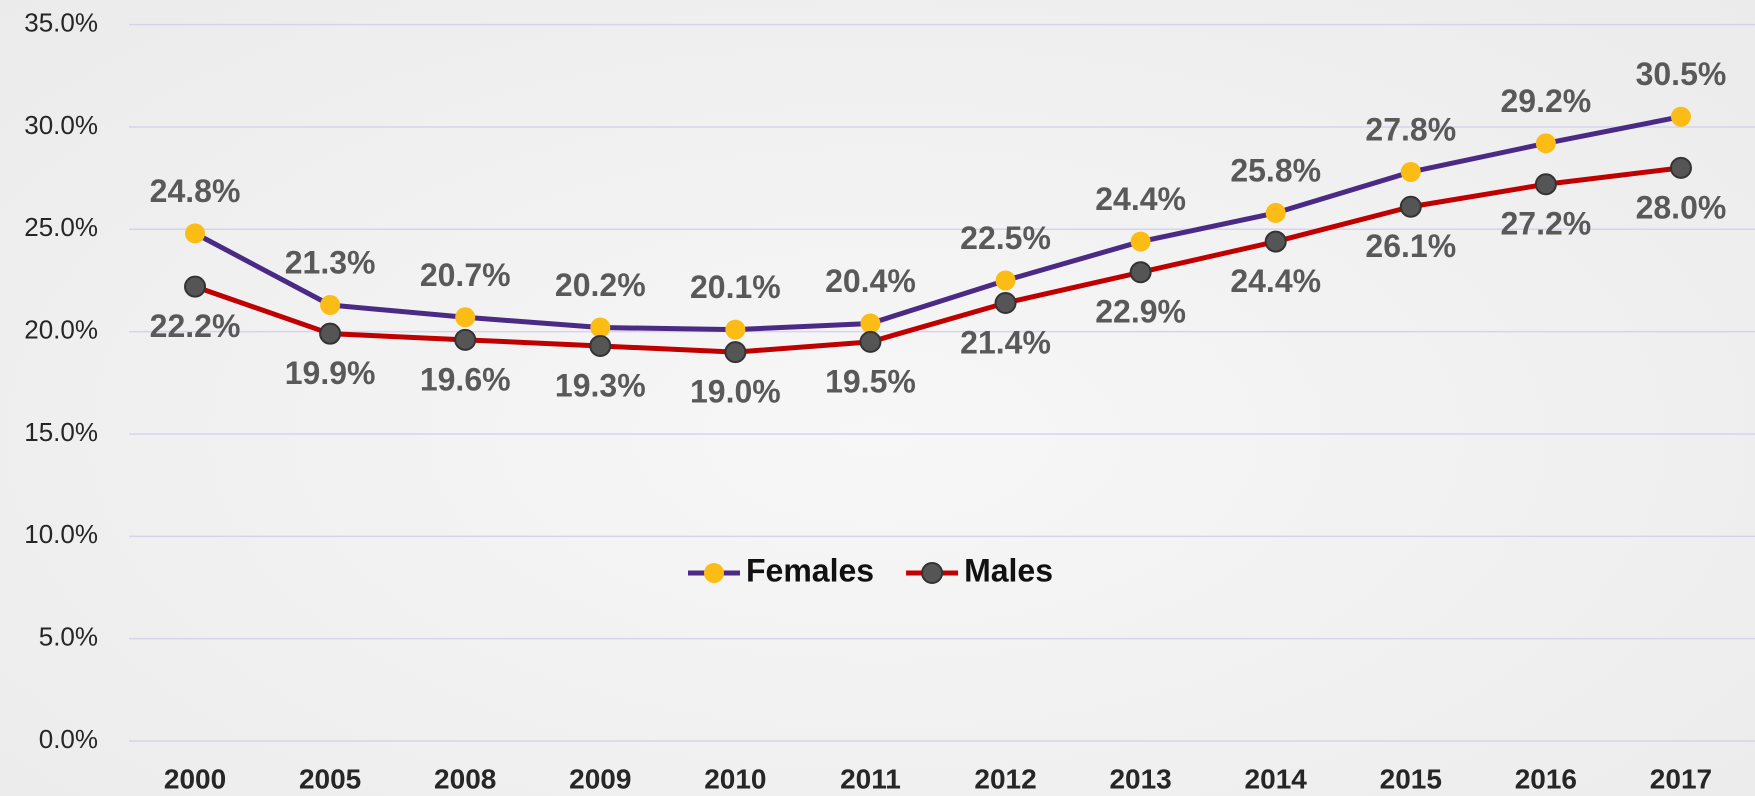 This screenshot has width=1755, height=796. What do you see at coordinates (1276, 778) in the screenshot?
I see `x-tick-label: 2014` at bounding box center [1276, 778].